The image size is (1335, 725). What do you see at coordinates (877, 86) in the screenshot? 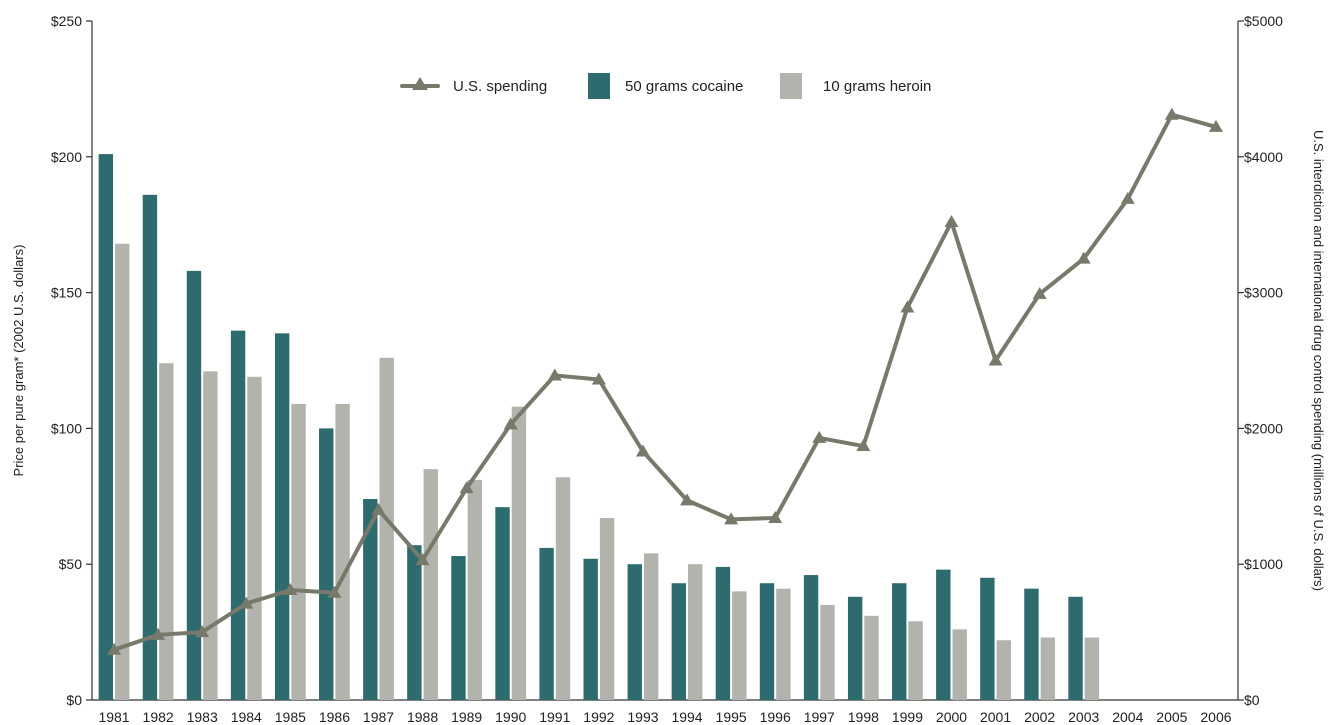
I see `legend-label: 10 grams heroin` at bounding box center [877, 86].